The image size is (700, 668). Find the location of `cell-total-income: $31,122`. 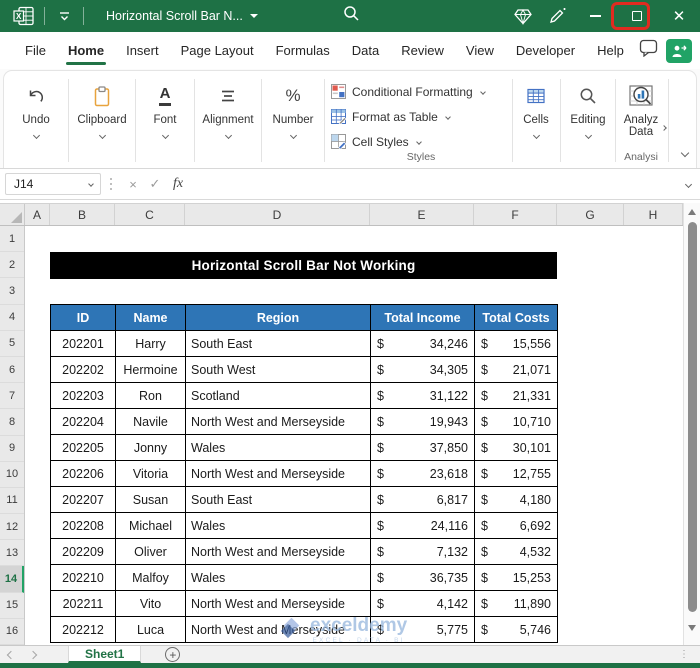

cell-total-income: $31,122 is located at coordinates (422, 395).